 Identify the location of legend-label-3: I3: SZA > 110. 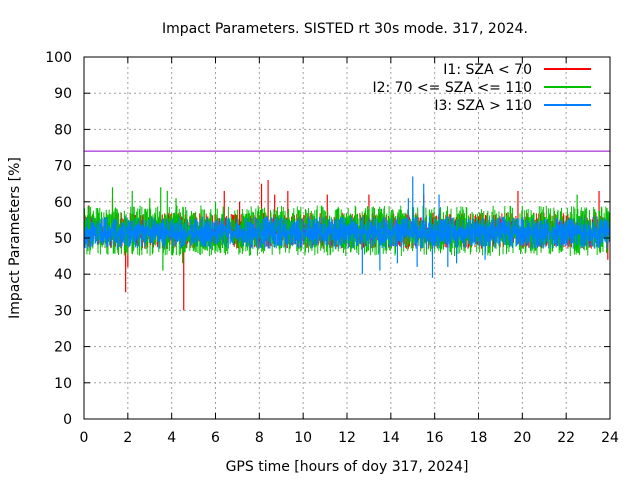
(483, 106).